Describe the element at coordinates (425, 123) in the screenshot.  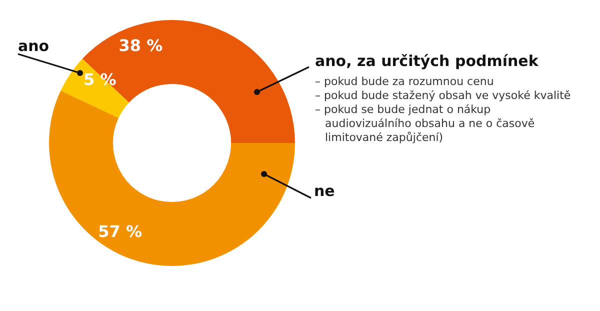
I see `text: – pokud se bude jednat o nákup audiovizuálního obsahu a ne o časově limitované zapůjčení)` at that location.